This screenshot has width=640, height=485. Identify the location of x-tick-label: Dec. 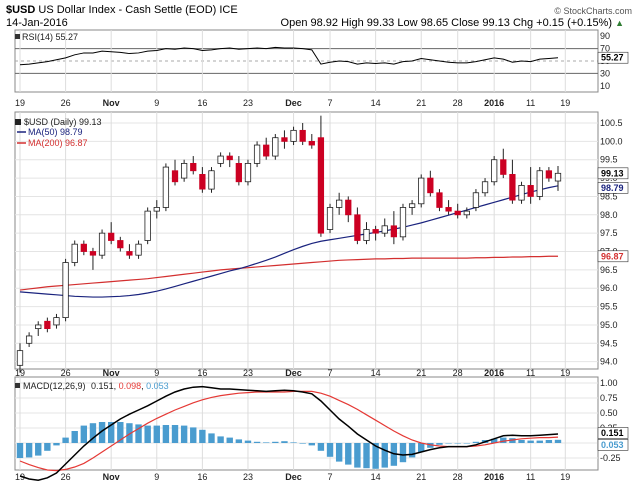
(293, 477).